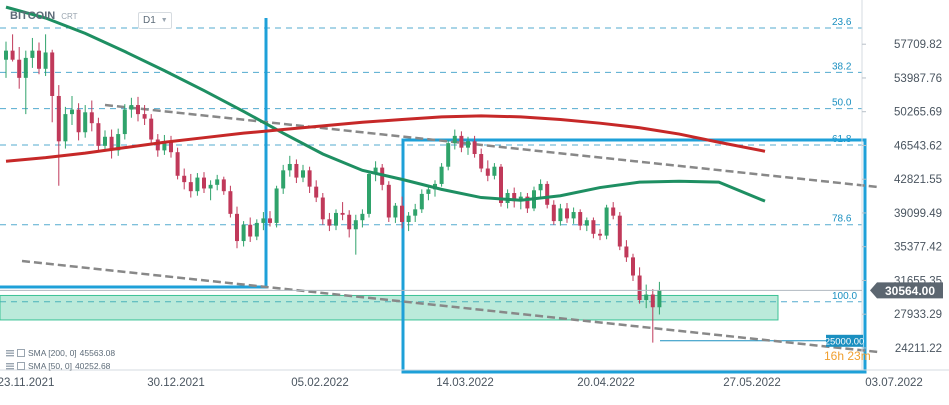  What do you see at coordinates (58, 366) in the screenshot?
I see `legend-sma-50: SMA [50, 0] 40252.68` at bounding box center [58, 366].